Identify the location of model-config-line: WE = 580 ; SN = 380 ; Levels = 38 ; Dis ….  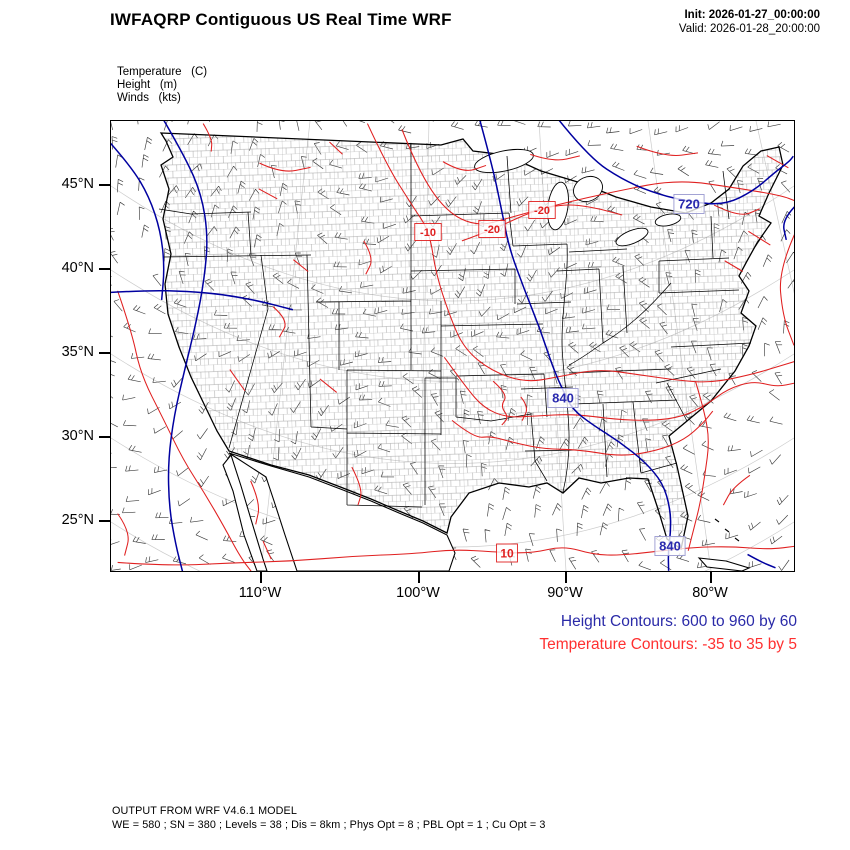
(329, 824).